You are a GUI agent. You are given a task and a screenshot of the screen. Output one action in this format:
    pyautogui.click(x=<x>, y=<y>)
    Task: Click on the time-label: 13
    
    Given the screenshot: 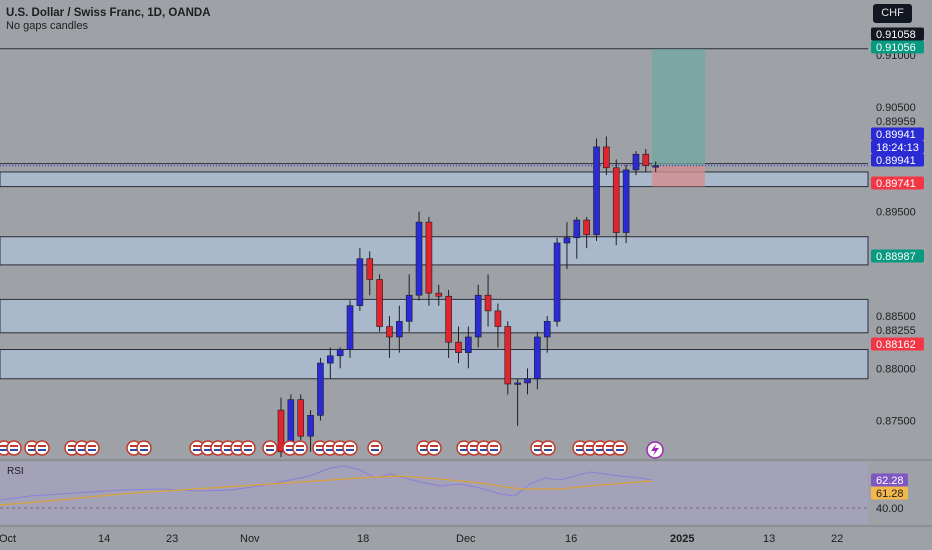 What is the action you would take?
    pyautogui.click(x=769, y=539)
    